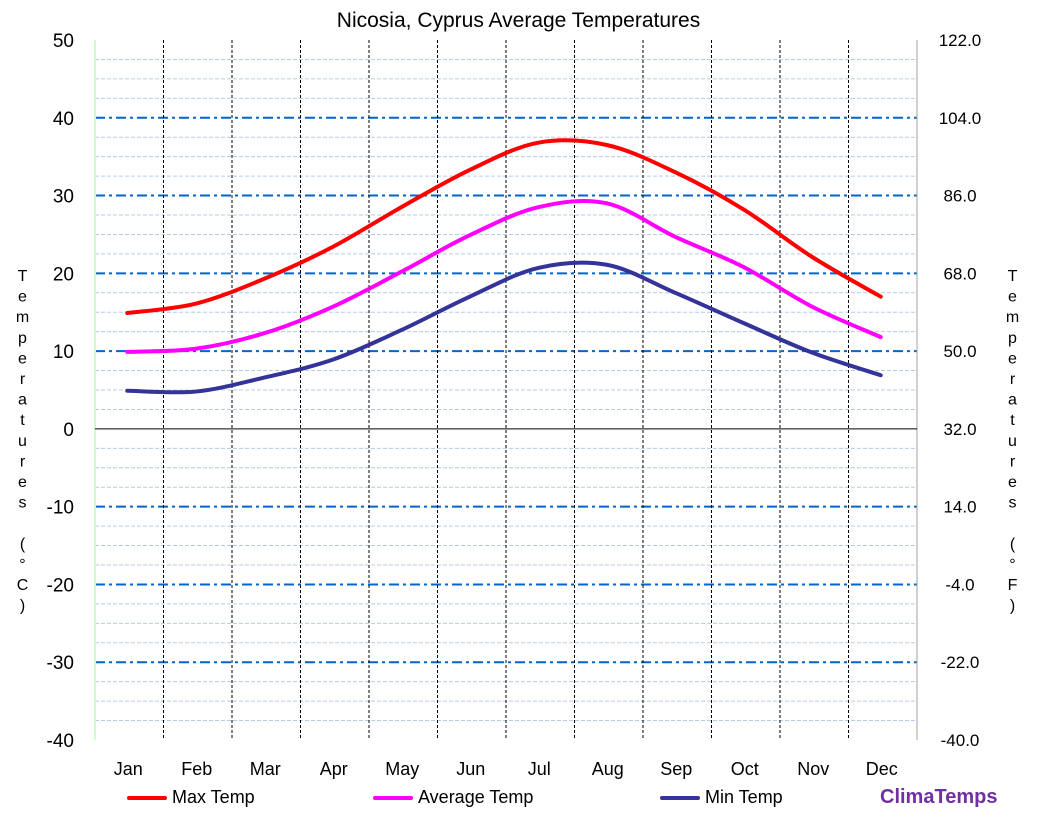  What do you see at coordinates (676, 769) in the screenshot?
I see `x-tick-label: Sep` at bounding box center [676, 769].